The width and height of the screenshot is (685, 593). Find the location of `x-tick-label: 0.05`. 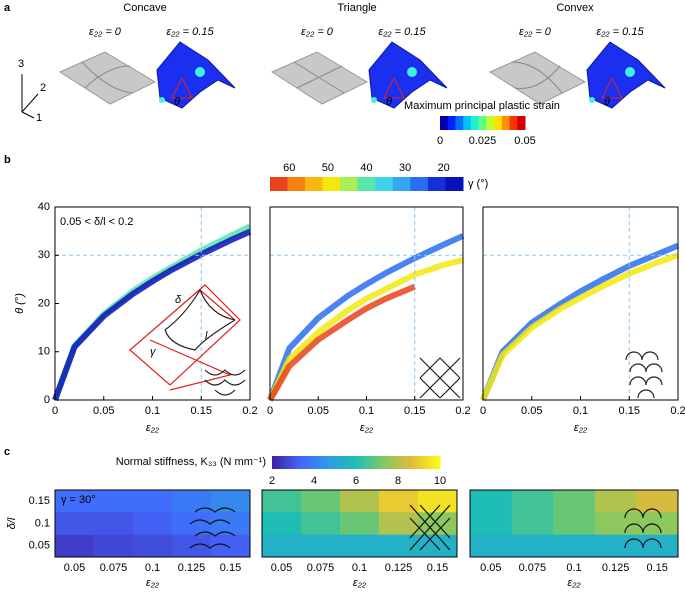

x-tick-label: 0.05 is located at coordinates (103, 411).